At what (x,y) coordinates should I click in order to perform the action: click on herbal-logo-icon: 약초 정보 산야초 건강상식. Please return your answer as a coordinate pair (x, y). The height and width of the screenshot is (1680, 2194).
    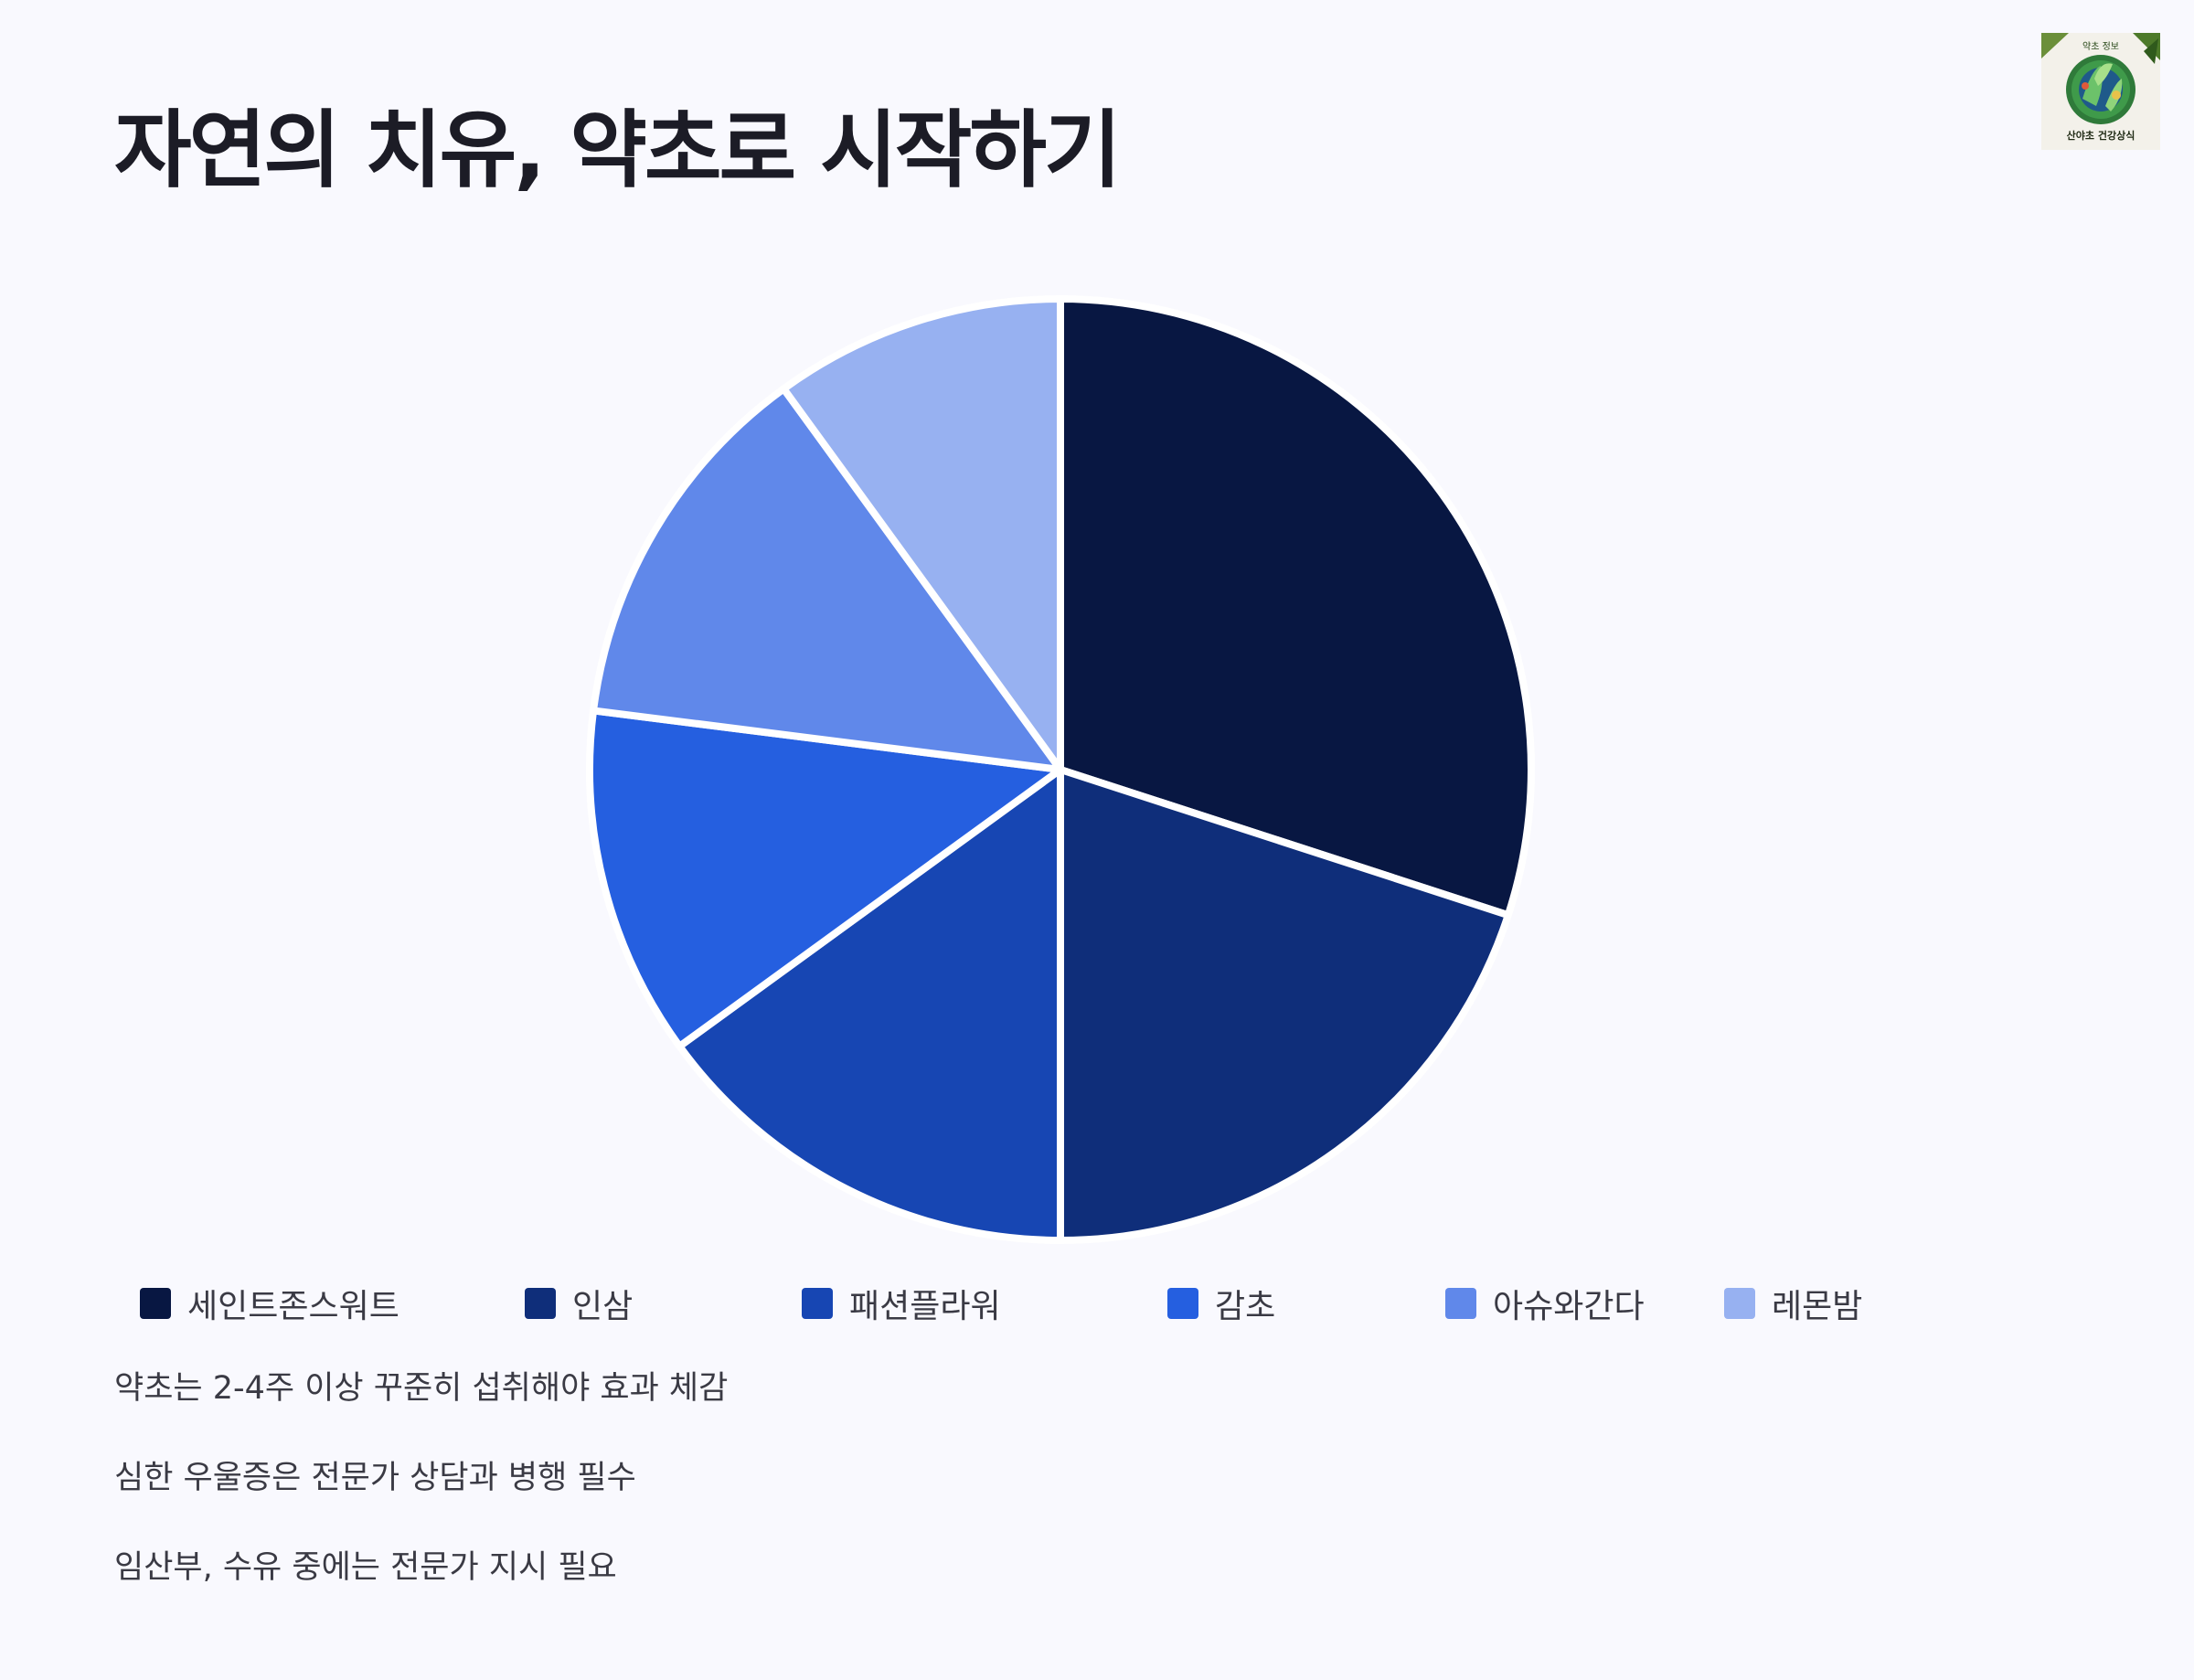
    Looking at the image, I should click on (2100, 92).